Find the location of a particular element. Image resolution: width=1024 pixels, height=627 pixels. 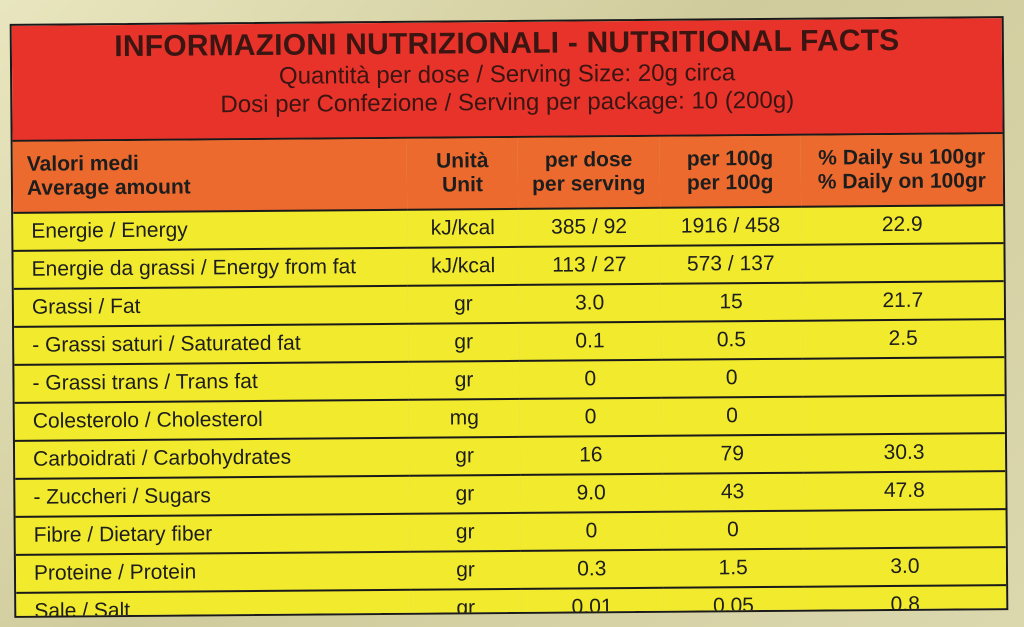

column-header-name-it: Valori medi is located at coordinates (82, 163).